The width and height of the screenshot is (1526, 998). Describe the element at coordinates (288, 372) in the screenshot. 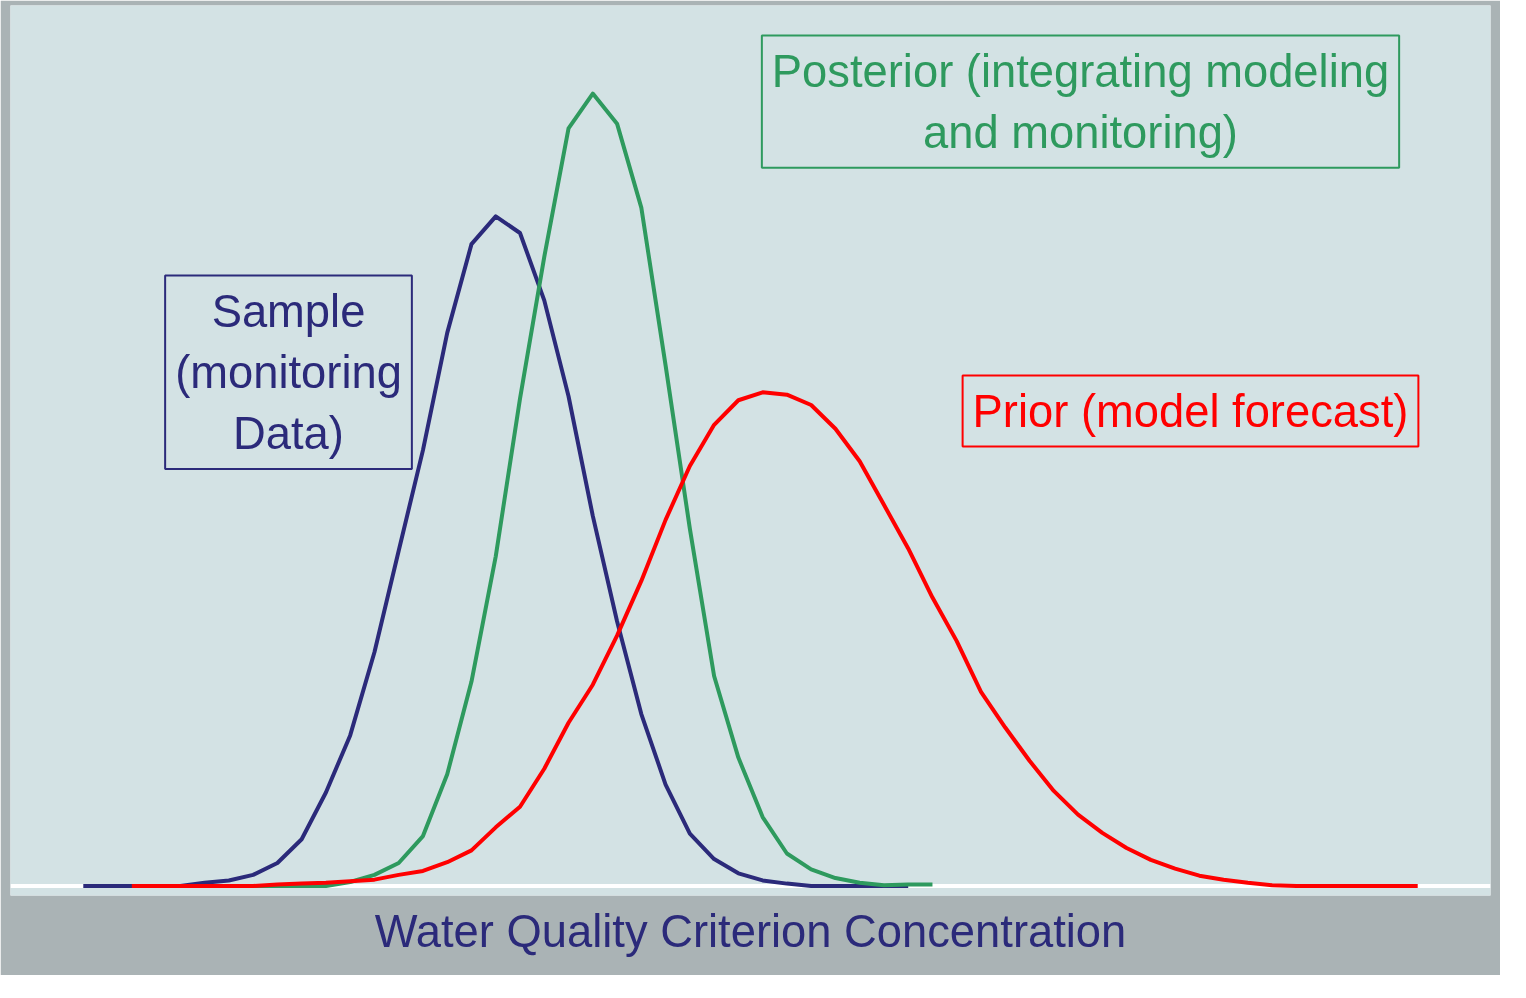

I see `series-label: Sample (monitoring Data)` at that location.